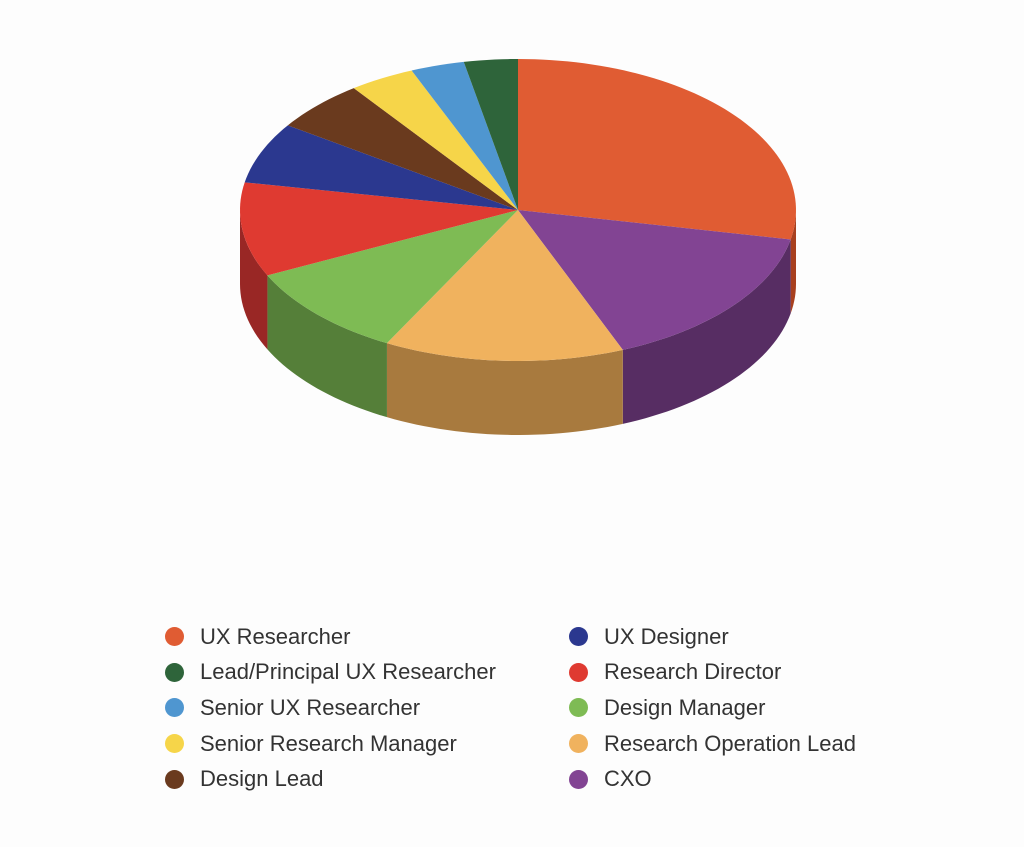 Image resolution: width=1024 pixels, height=847 pixels. What do you see at coordinates (328, 743) in the screenshot?
I see `legend-label: Senior Research Manager` at bounding box center [328, 743].